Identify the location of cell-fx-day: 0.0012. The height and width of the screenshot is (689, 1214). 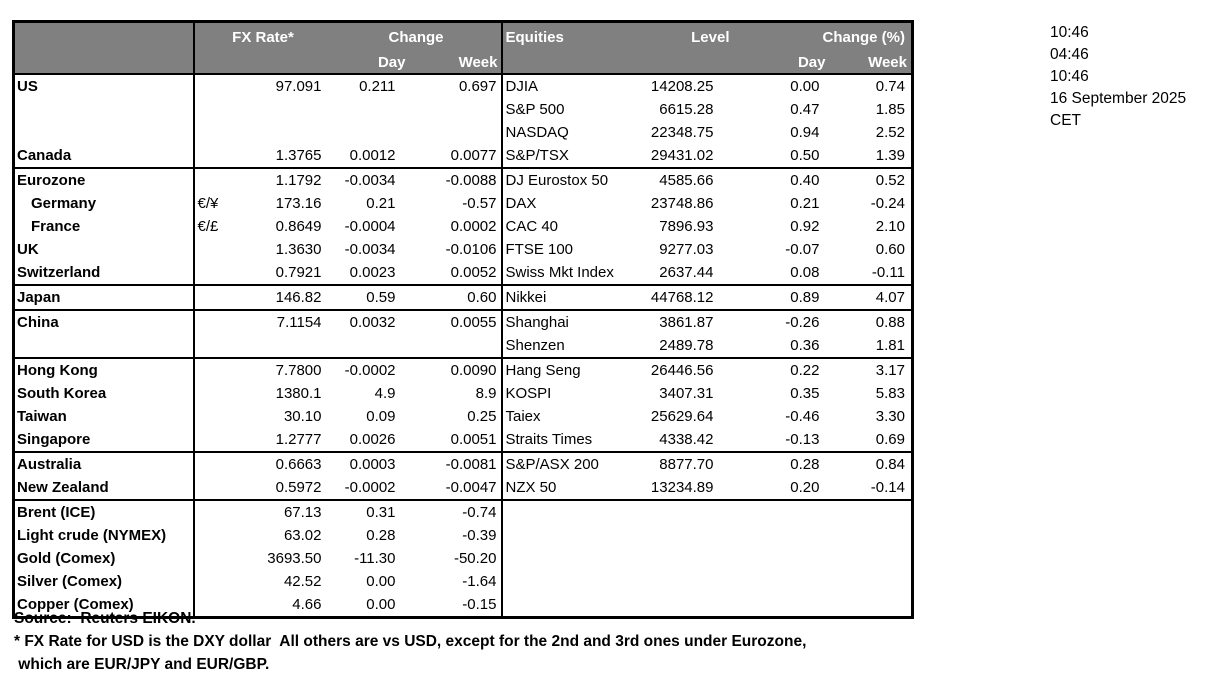
(372, 155).